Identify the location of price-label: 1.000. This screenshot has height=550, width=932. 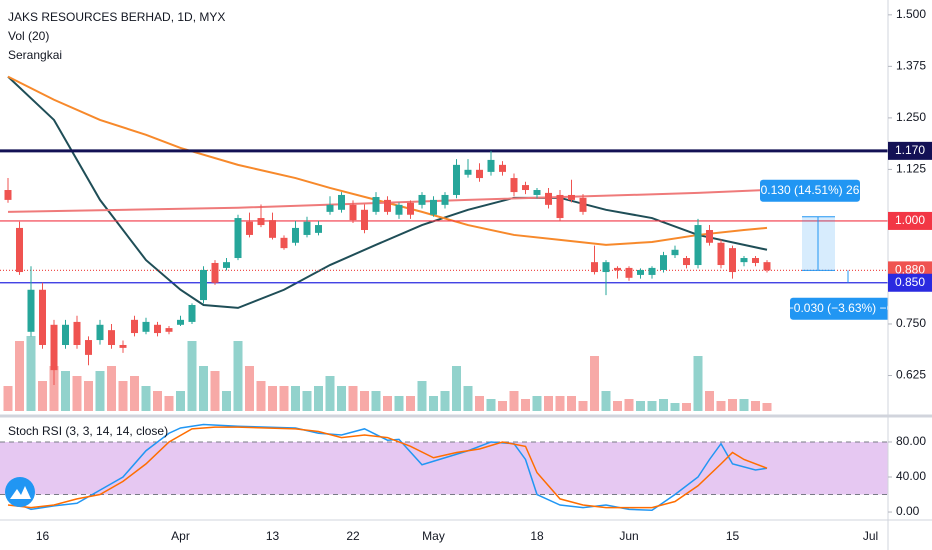
(910, 220).